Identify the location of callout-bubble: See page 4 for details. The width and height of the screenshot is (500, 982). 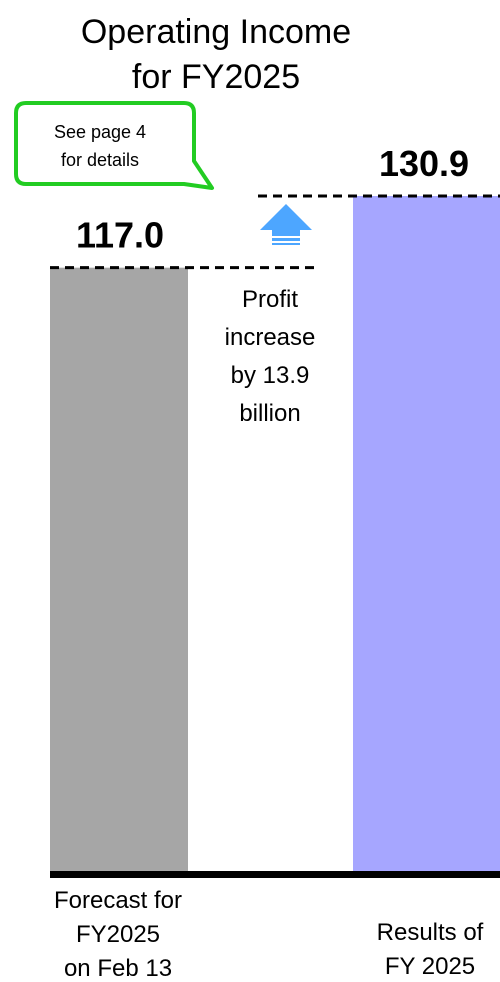
(114, 145).